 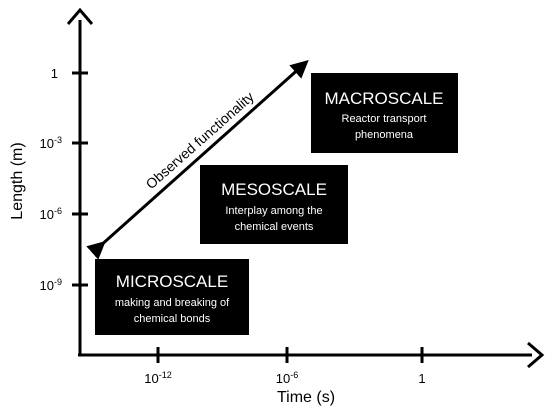 What do you see at coordinates (172, 281) in the screenshot?
I see `microscale-title: MICROSCALE` at bounding box center [172, 281].